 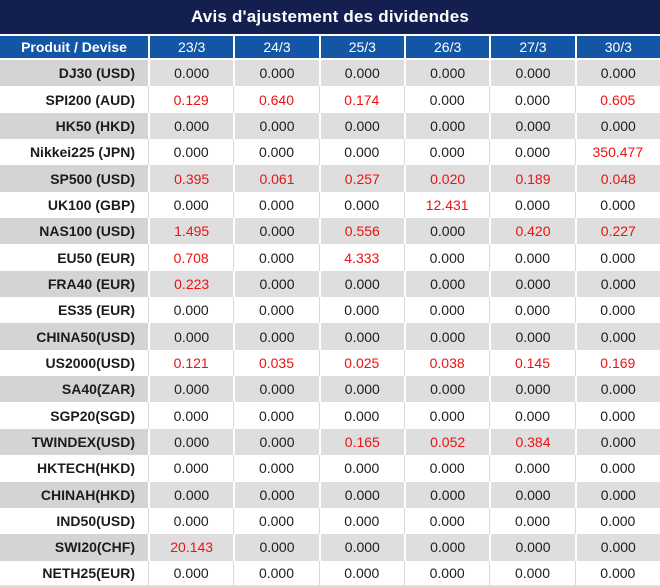 I want to click on product-cell: CHINA50(USD), so click(x=74, y=336).